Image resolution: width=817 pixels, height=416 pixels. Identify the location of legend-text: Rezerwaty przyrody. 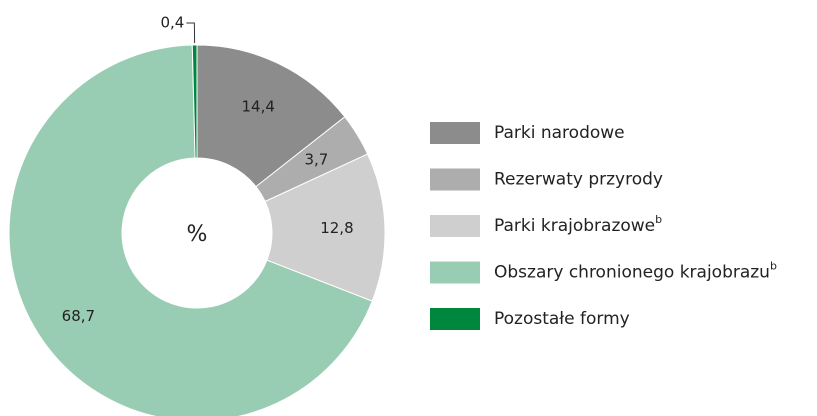
(578, 180).